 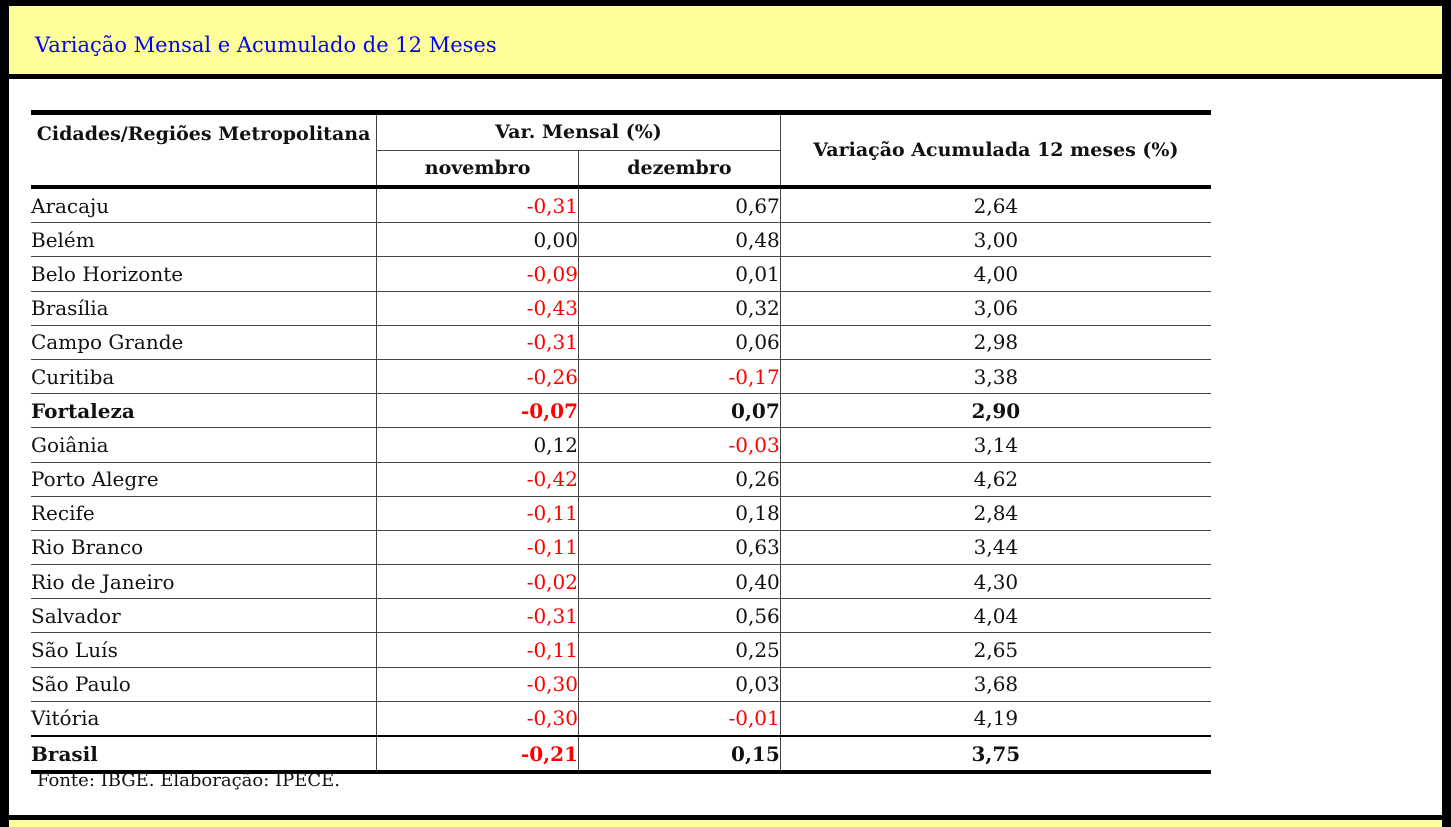 I want to click on source-note: Fonte: IBGE. Elaboração: IPECE., so click(x=188, y=780).